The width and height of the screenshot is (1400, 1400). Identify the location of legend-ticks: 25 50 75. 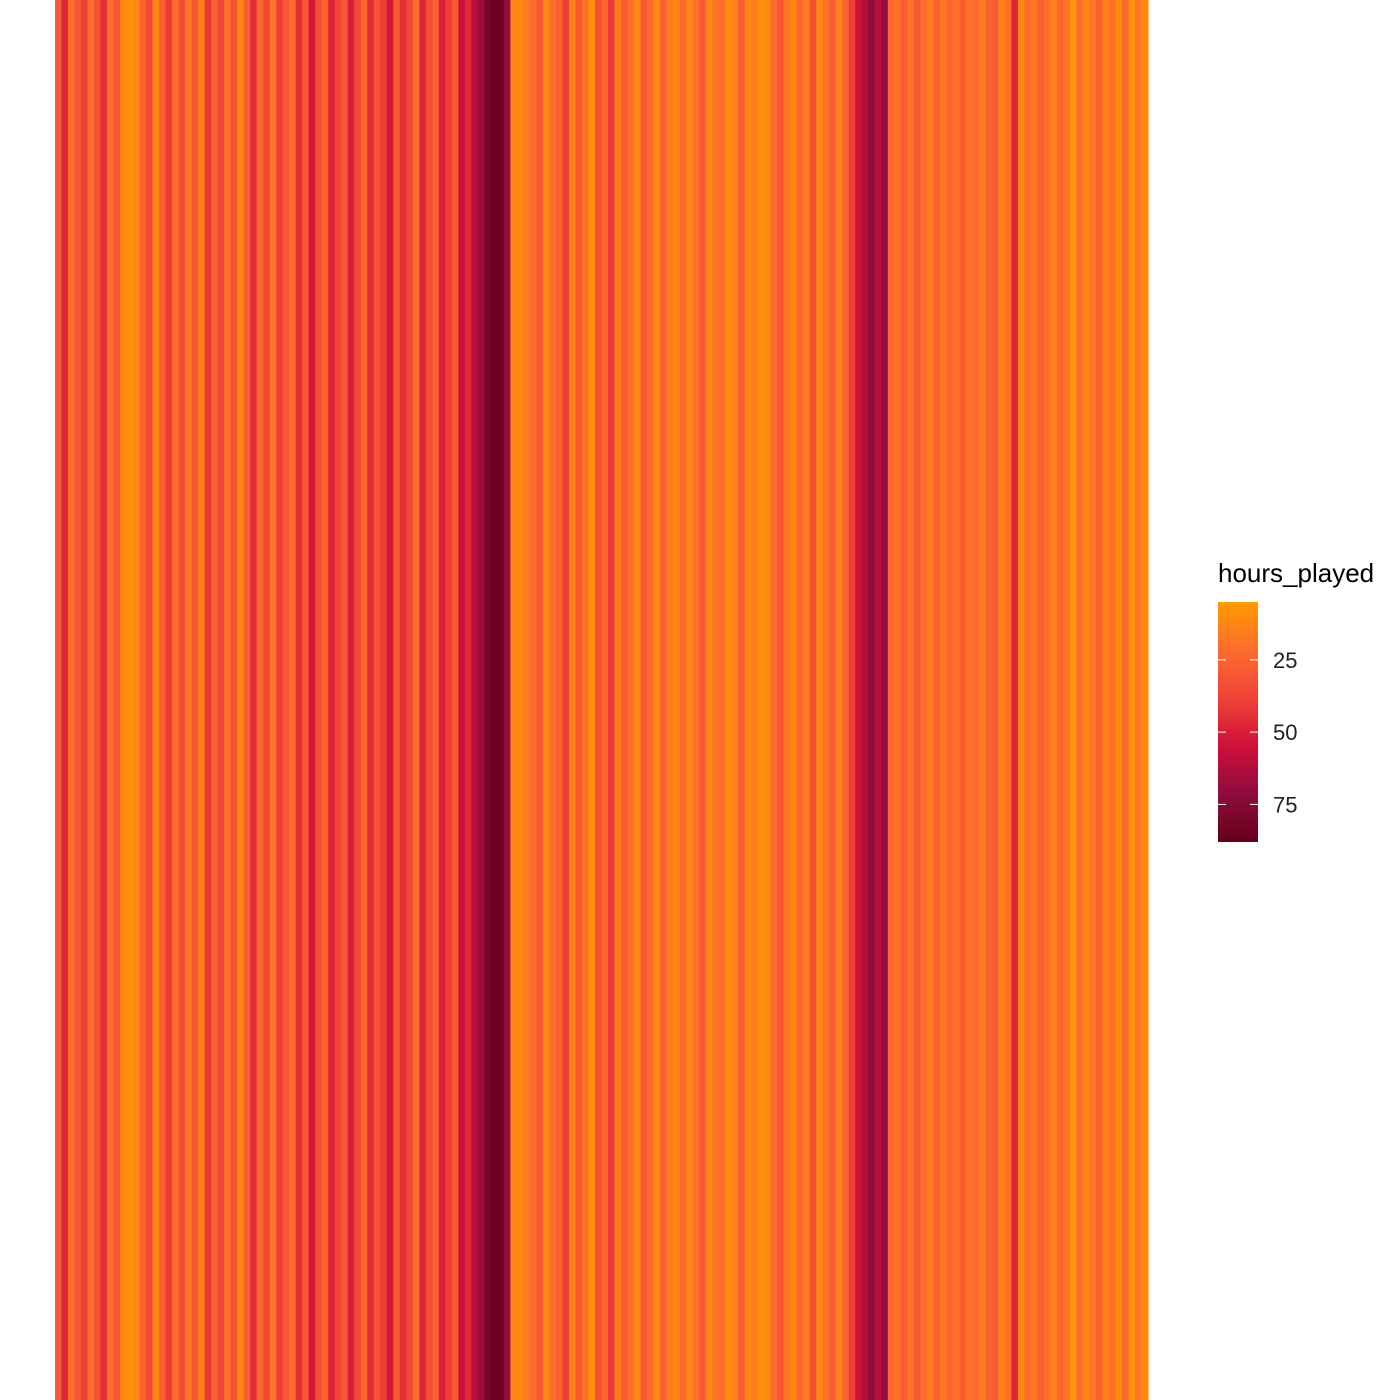
(1257, 732).